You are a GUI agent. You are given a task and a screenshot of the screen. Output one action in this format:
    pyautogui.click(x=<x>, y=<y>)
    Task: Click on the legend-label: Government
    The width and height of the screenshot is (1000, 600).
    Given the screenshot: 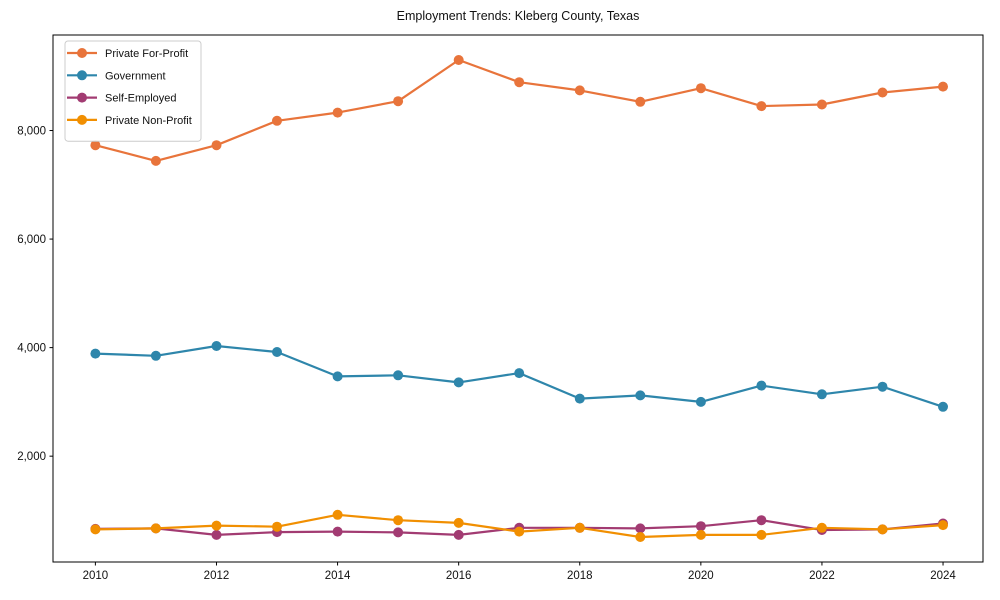 What is the action you would take?
    pyautogui.click(x=135, y=76)
    